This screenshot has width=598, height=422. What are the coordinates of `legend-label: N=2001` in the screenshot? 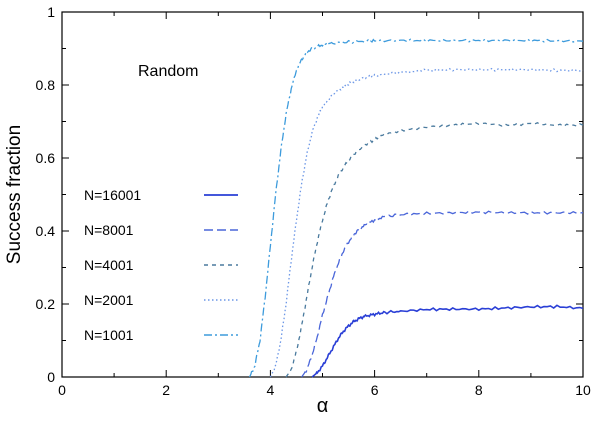 It's located at (109, 300).